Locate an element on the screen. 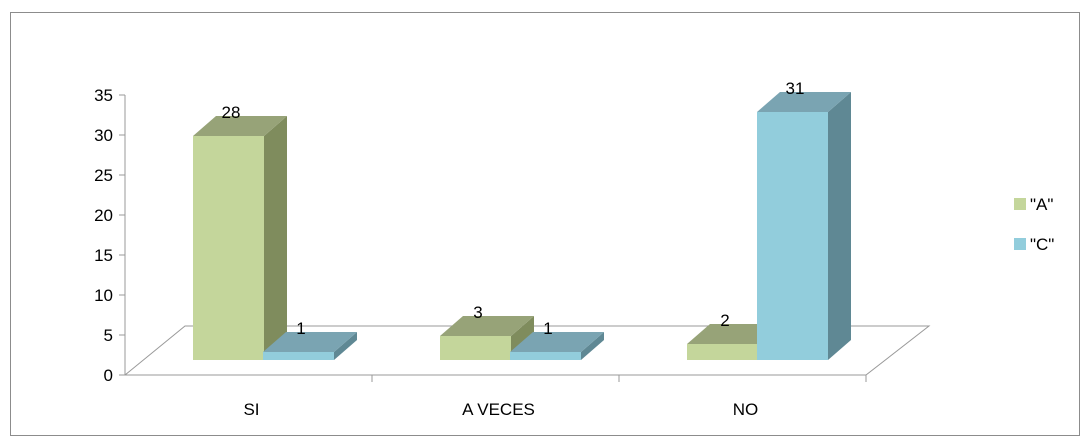  y-axis: 0 5 10 15 20 25 30 35 is located at coordinates (110, 235).